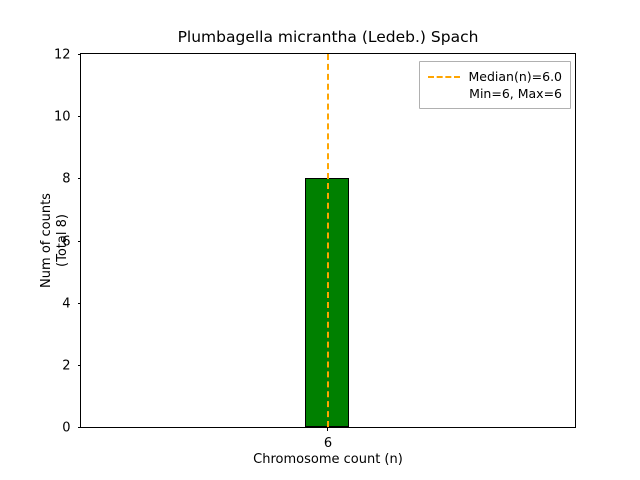  I want to click on ytick-mark-2: 2, so click(71, 365).